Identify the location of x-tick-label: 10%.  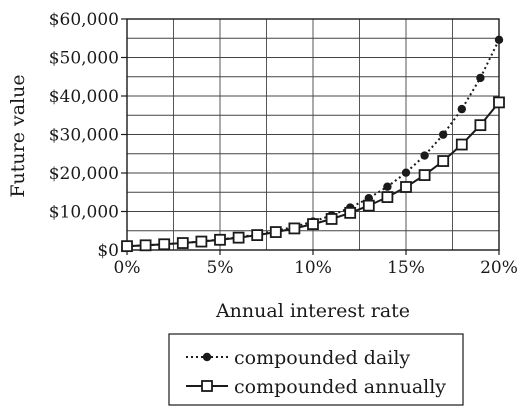
(313, 268).